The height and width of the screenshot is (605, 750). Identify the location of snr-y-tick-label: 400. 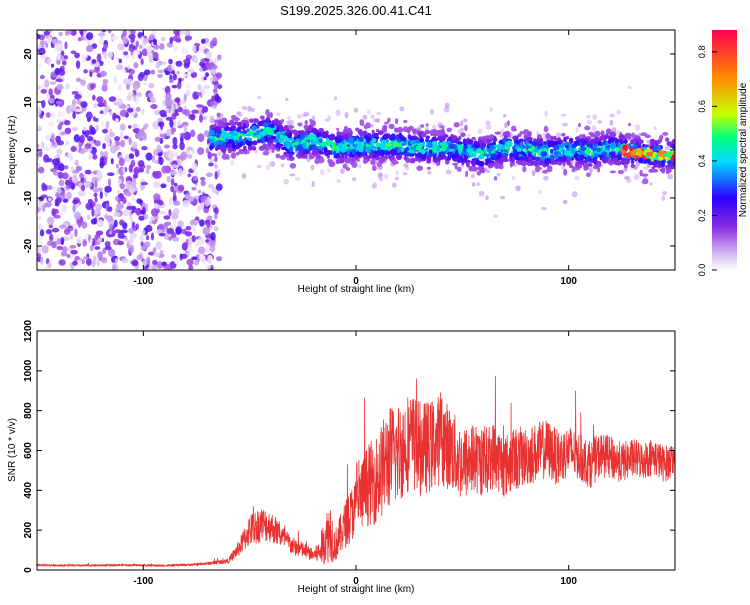
(28, 490).